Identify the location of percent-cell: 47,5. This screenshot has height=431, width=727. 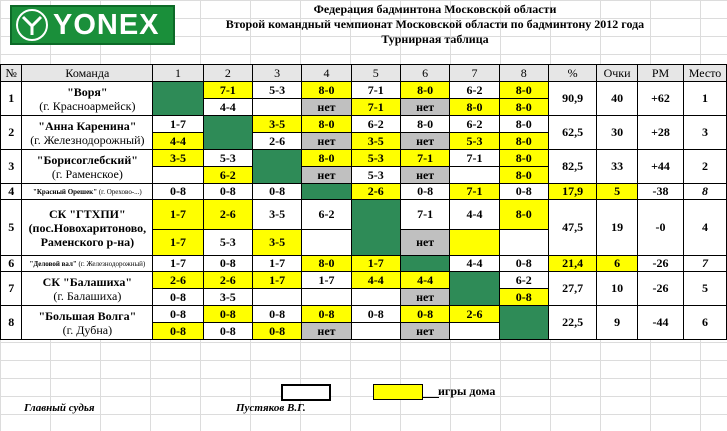
(572, 227).